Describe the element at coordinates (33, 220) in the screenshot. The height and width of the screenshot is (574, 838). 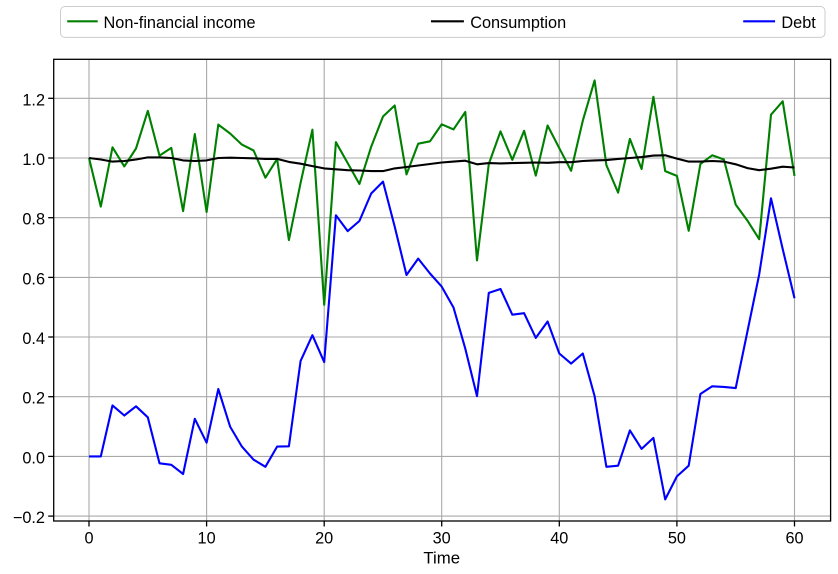
I see `svg-text: 0.8` at that location.